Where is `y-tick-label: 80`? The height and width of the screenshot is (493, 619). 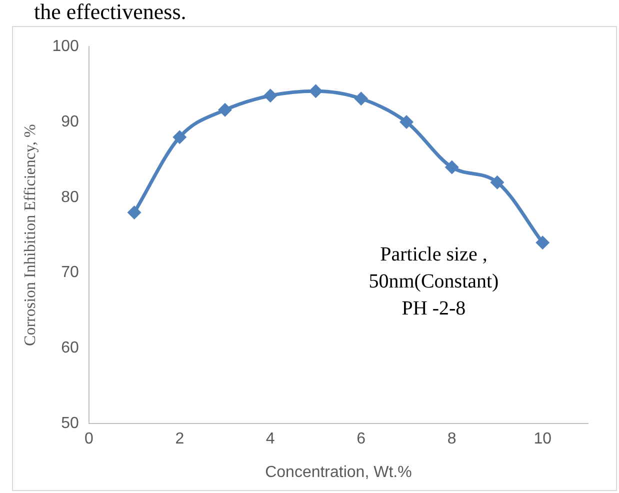 y-tick-label: 80 is located at coordinates (70, 197).